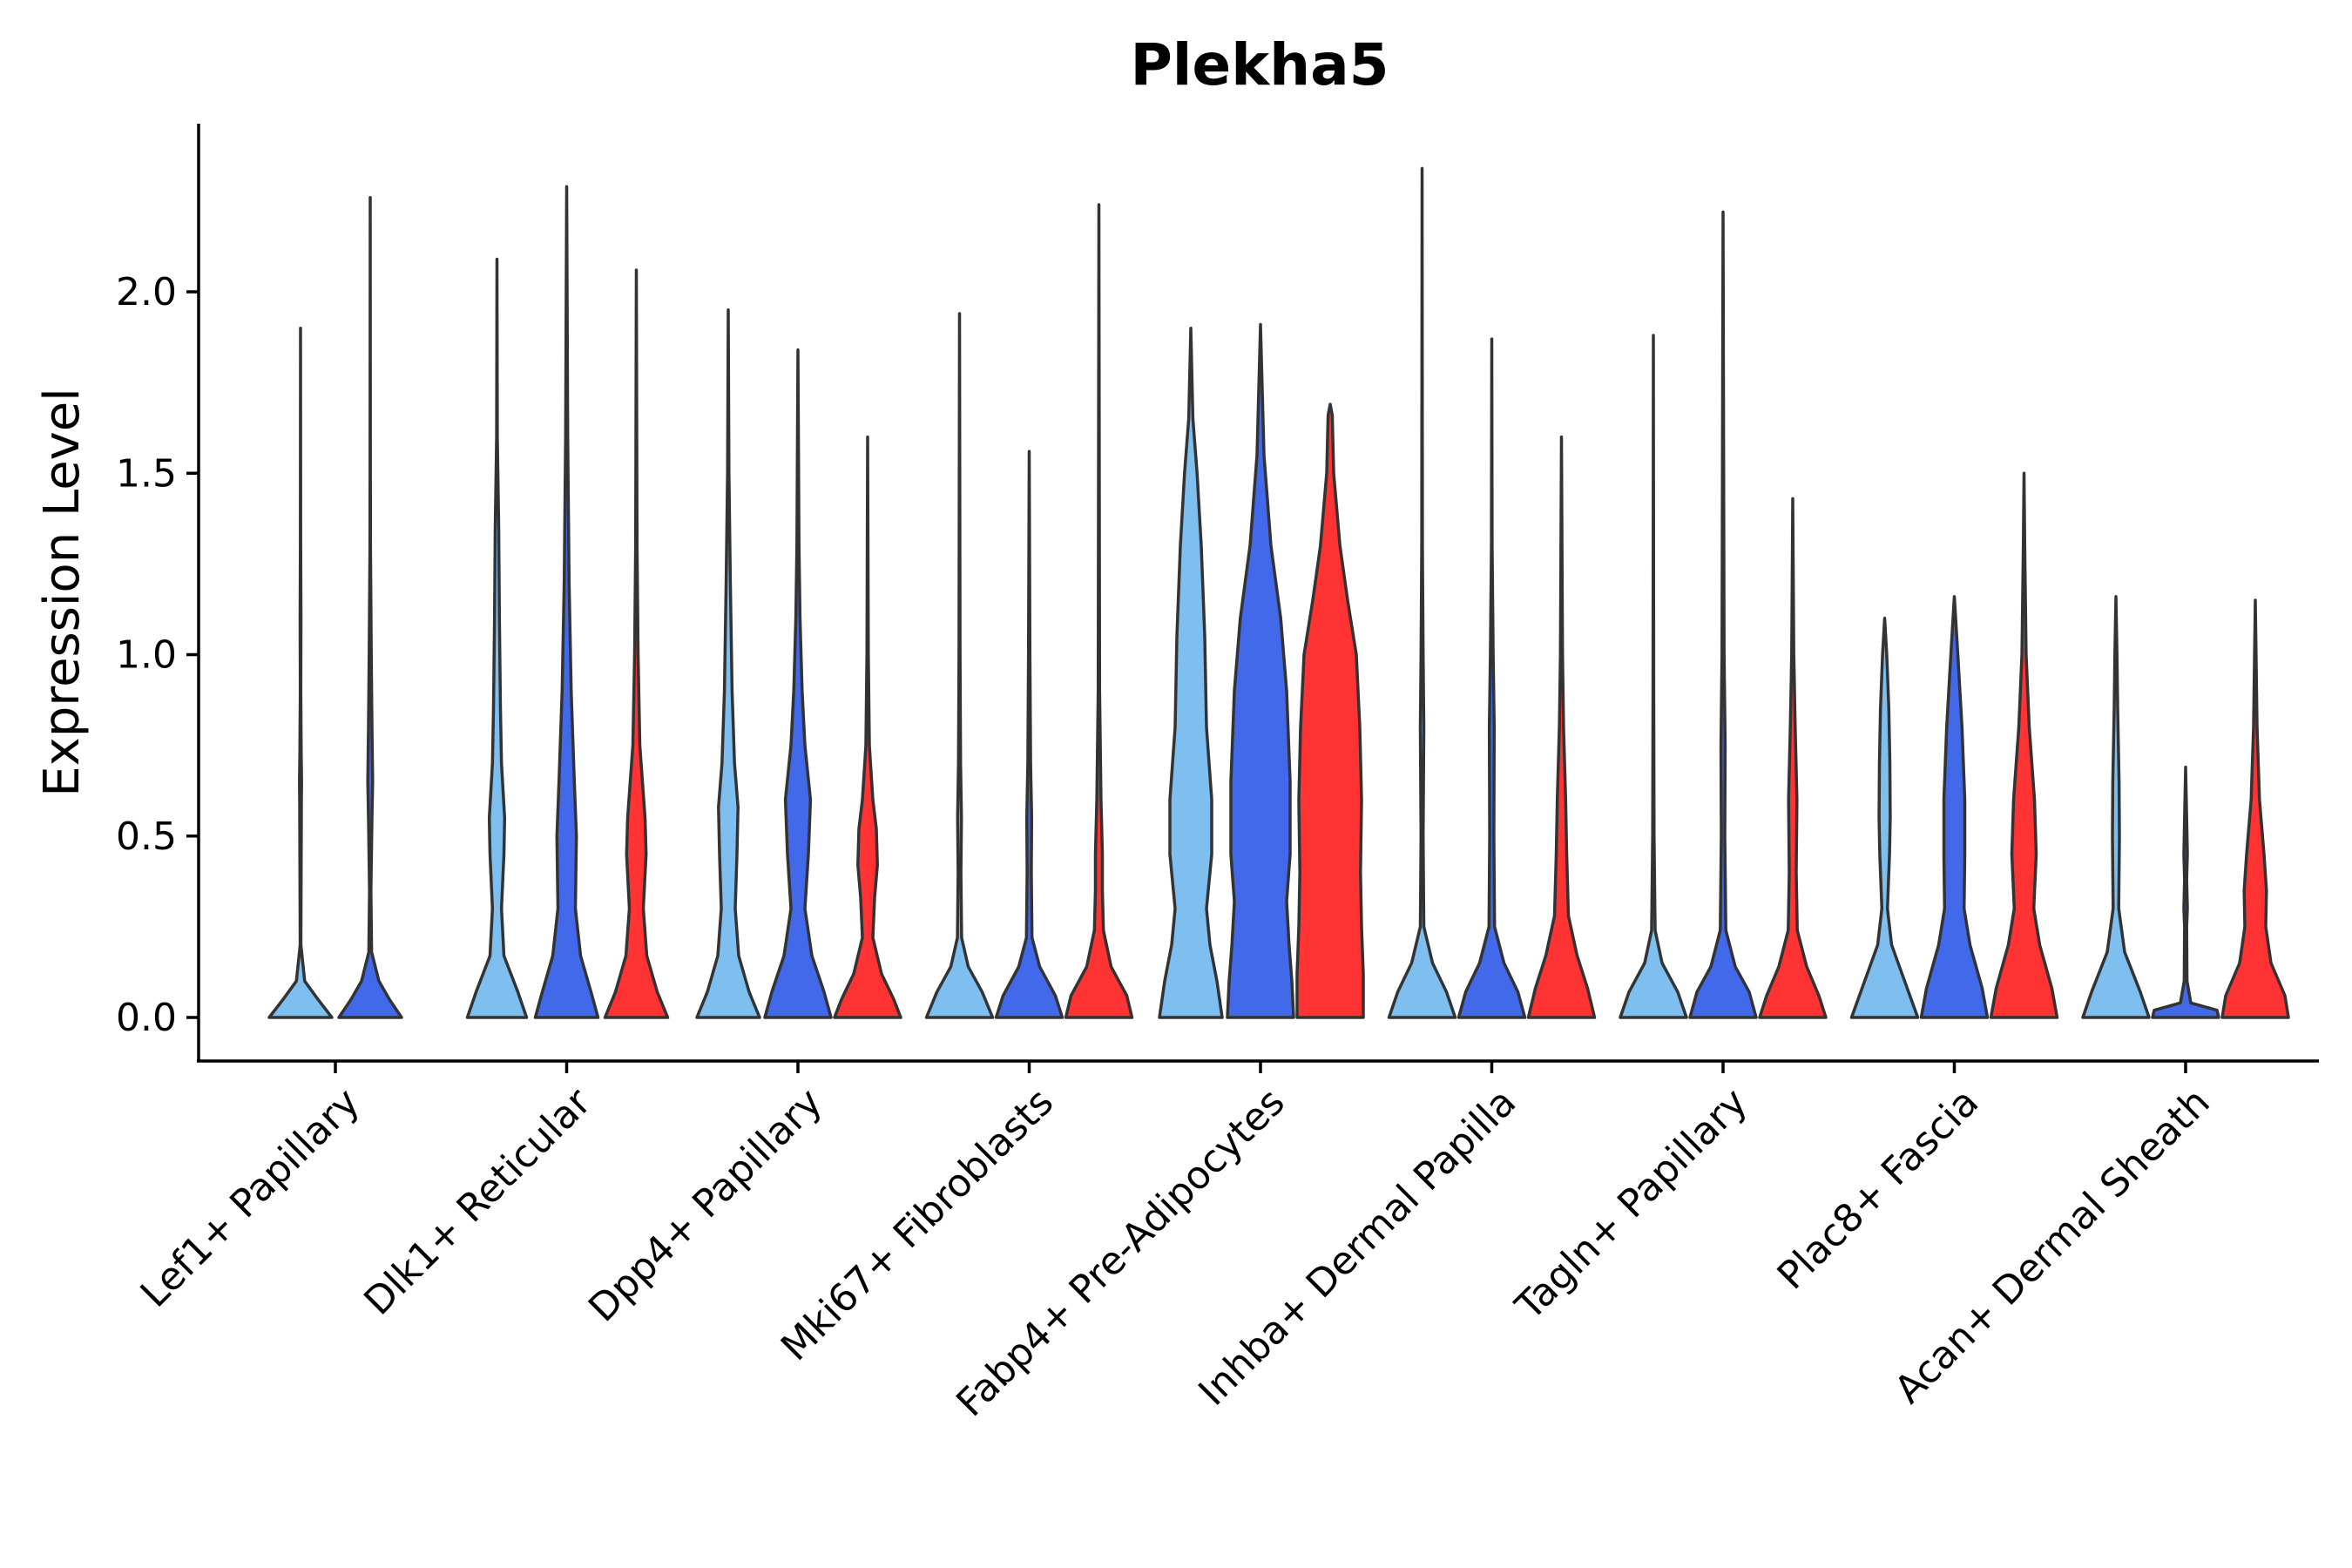  Describe the element at coordinates (1260, 64) in the screenshot. I see `chart-title: Plekha5` at that location.